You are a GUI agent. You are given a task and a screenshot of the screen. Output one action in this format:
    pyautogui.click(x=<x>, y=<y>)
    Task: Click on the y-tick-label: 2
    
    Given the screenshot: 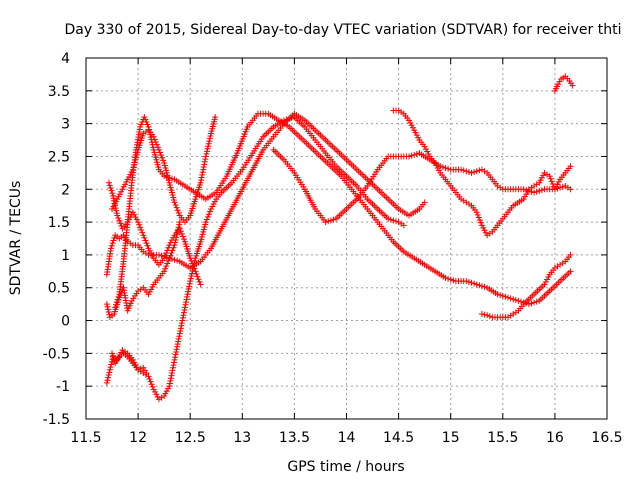 What is the action you would take?
    pyautogui.click(x=65, y=190)
    